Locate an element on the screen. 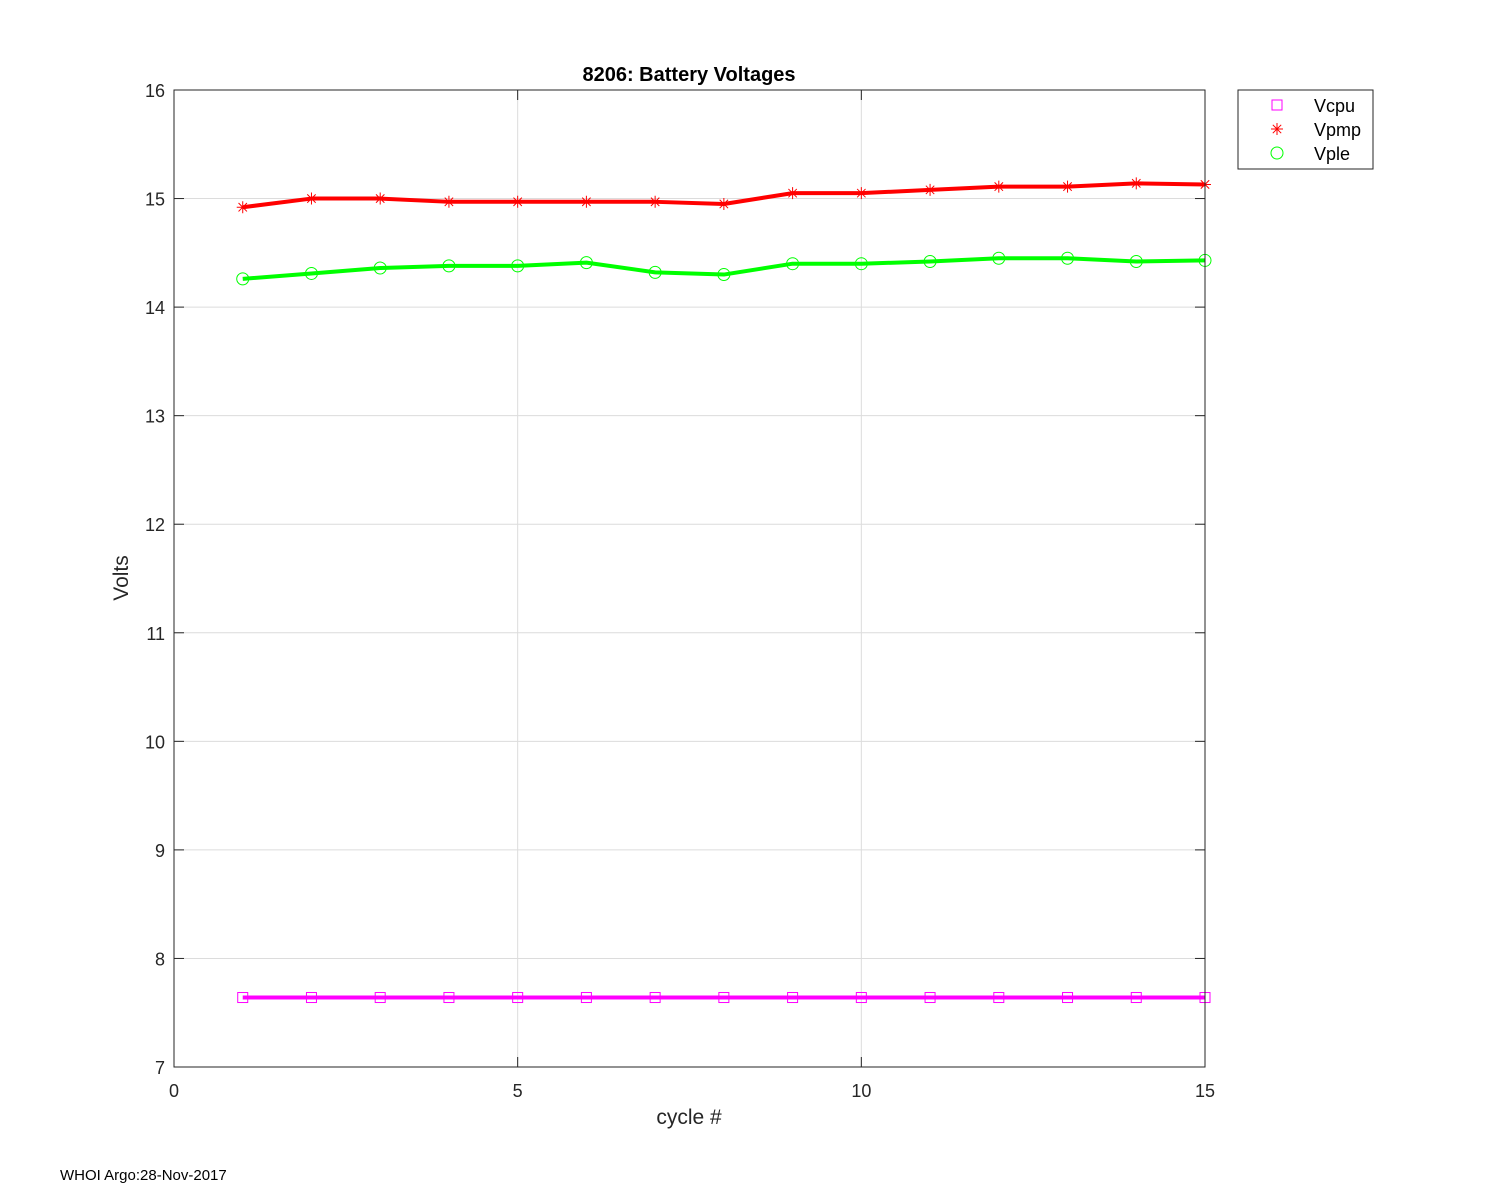  y-tick-label: 15 is located at coordinates (155, 200).